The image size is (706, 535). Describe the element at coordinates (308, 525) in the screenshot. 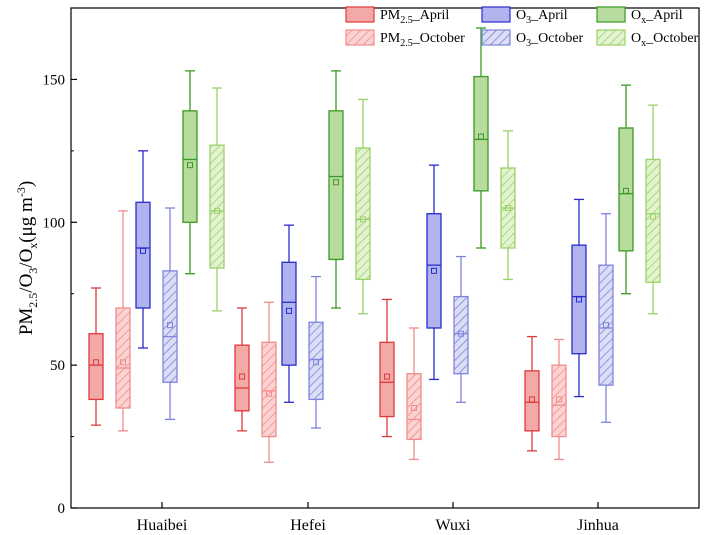

I see `x-tick-label-hefei: Hefei` at that location.